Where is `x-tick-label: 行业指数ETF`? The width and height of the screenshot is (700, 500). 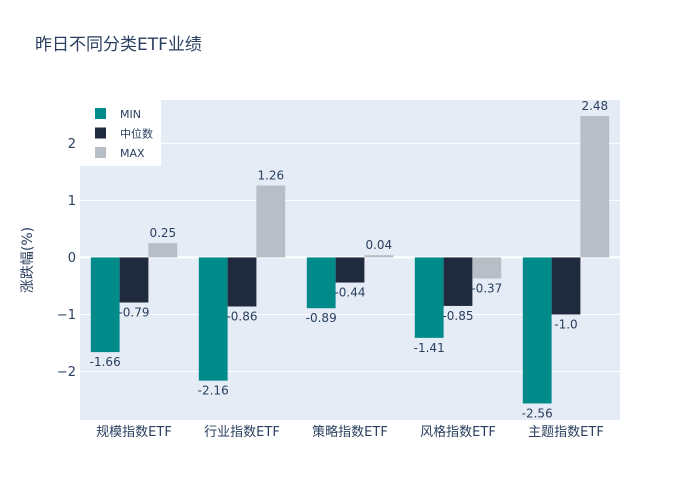 x-tick-label: 行业指数ETF is located at coordinates (242, 432).